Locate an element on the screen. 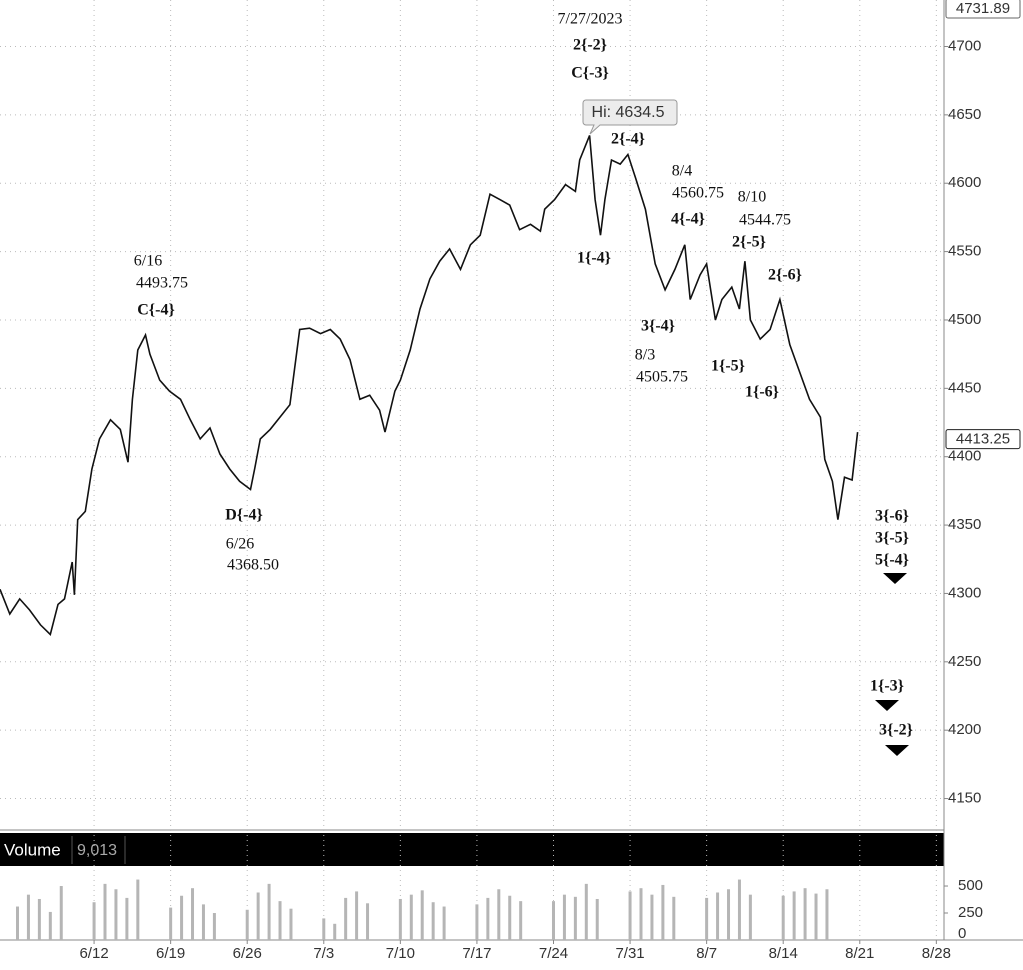  annotation: 2{-5} is located at coordinates (749, 242).